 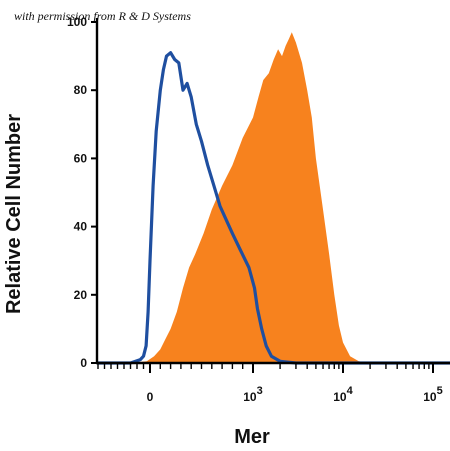 What do you see at coordinates (81, 295) in the screenshot?
I see `y-tick-label: 20` at bounding box center [81, 295].